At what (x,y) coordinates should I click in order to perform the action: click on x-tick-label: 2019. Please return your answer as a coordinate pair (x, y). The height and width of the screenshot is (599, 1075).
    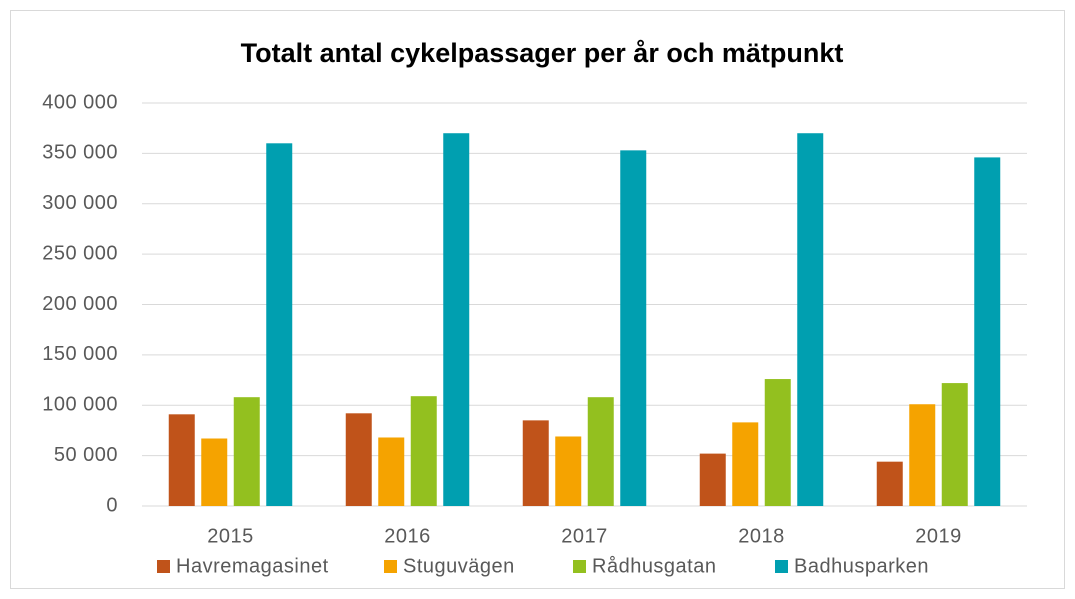
    Looking at the image, I should click on (938, 536).